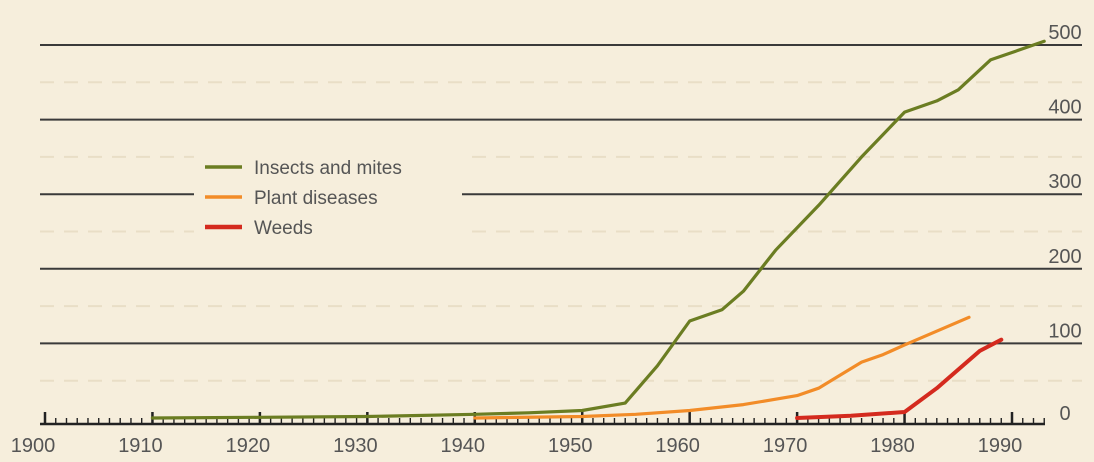 This screenshot has width=1094, height=462. I want to click on x-tick-labels: 1900 1910 1920 1930 1940 1950 1960 1970 1980 1990, so click(517, 446).